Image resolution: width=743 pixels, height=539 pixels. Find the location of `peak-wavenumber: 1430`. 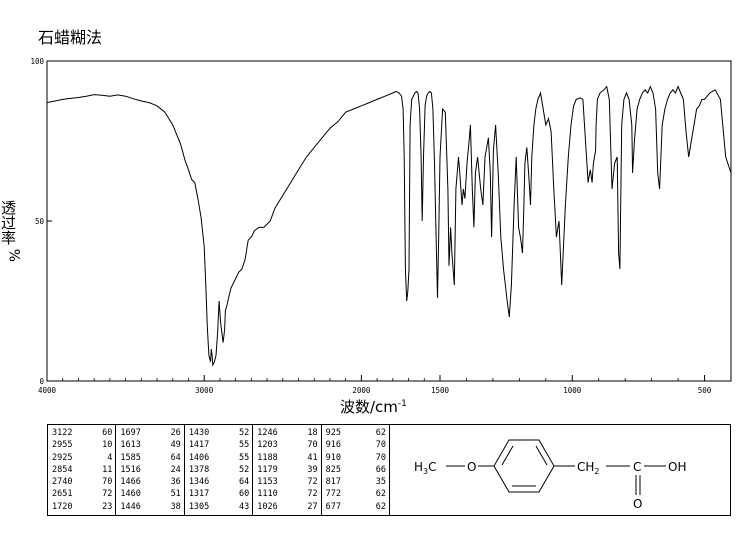

peak-wavenumber: 1430 is located at coordinates (199, 433).